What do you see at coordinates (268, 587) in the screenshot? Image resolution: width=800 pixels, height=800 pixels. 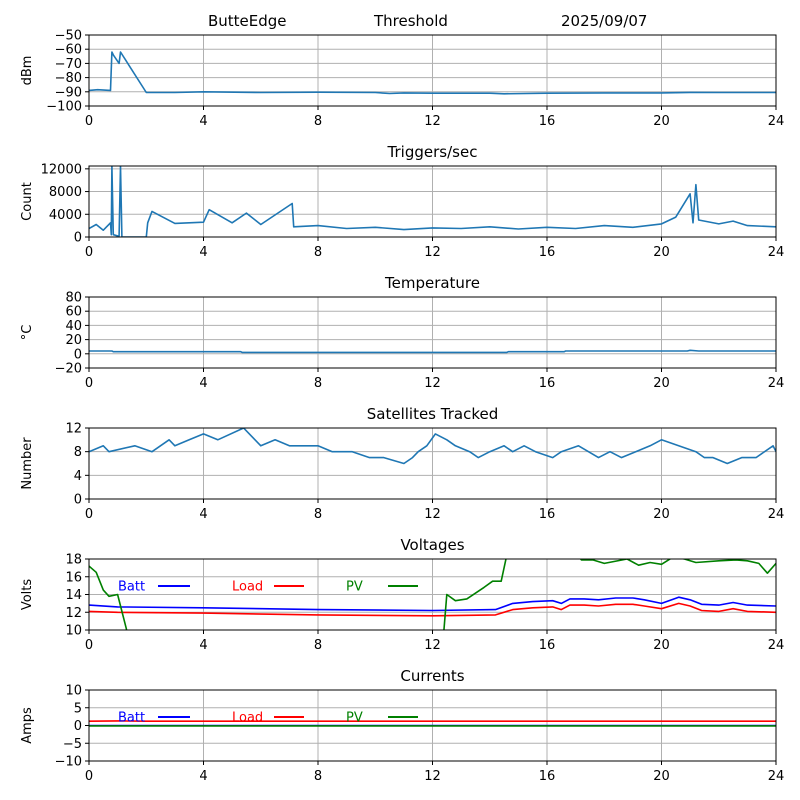 I see `legend-voltages: Batt Load PV` at bounding box center [268, 587].